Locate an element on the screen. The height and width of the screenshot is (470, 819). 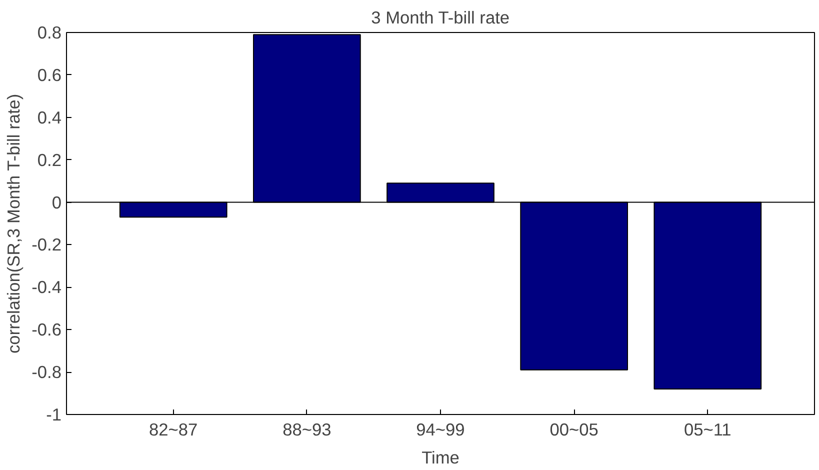
y-tick-label: 0.6 is located at coordinates (49, 74).